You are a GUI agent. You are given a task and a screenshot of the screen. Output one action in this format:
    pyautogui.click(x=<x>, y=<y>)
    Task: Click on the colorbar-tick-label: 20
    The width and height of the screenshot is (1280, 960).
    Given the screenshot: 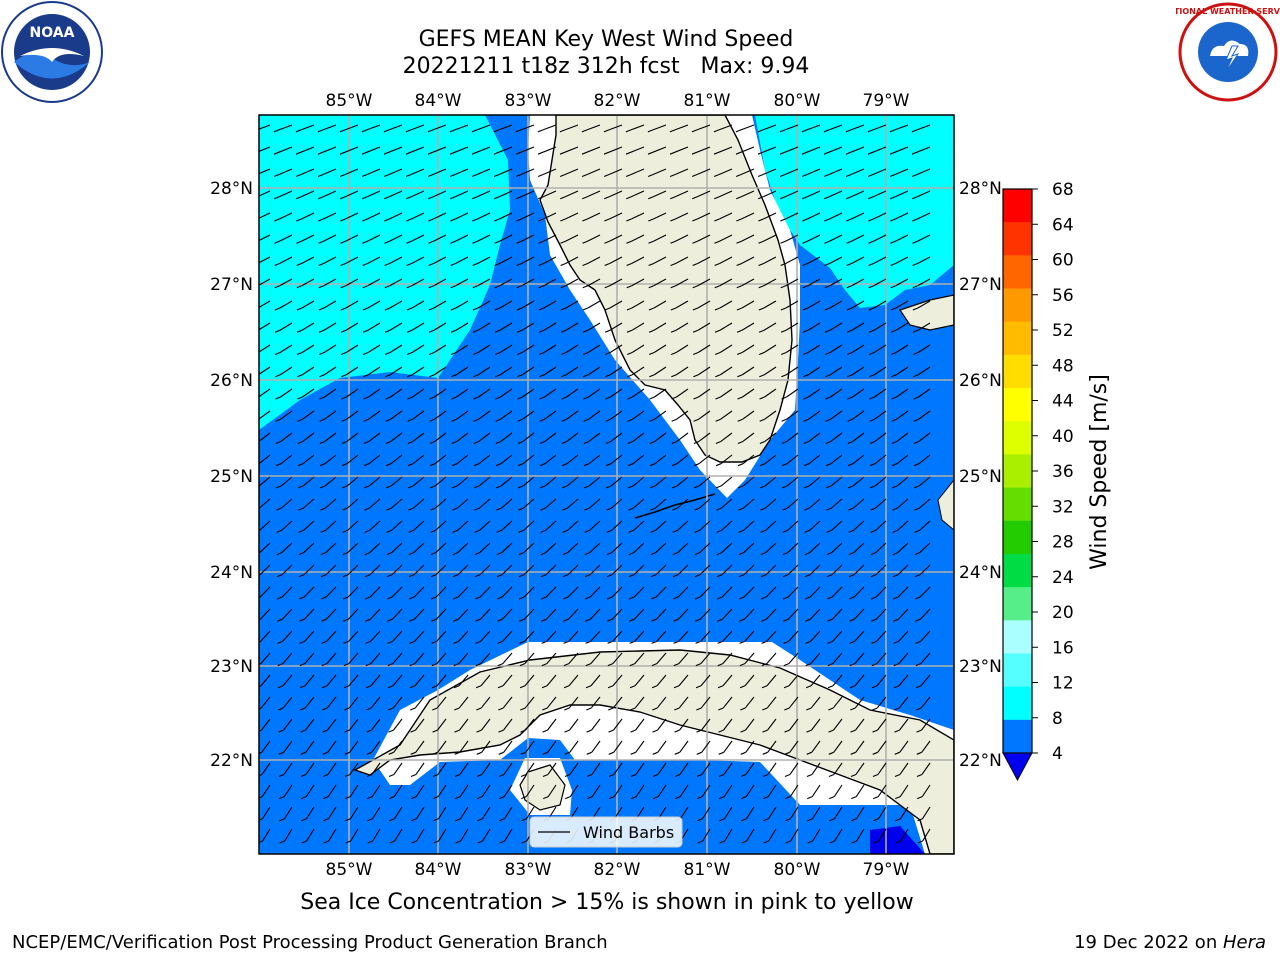 What is the action you would take?
    pyautogui.click(x=1063, y=613)
    